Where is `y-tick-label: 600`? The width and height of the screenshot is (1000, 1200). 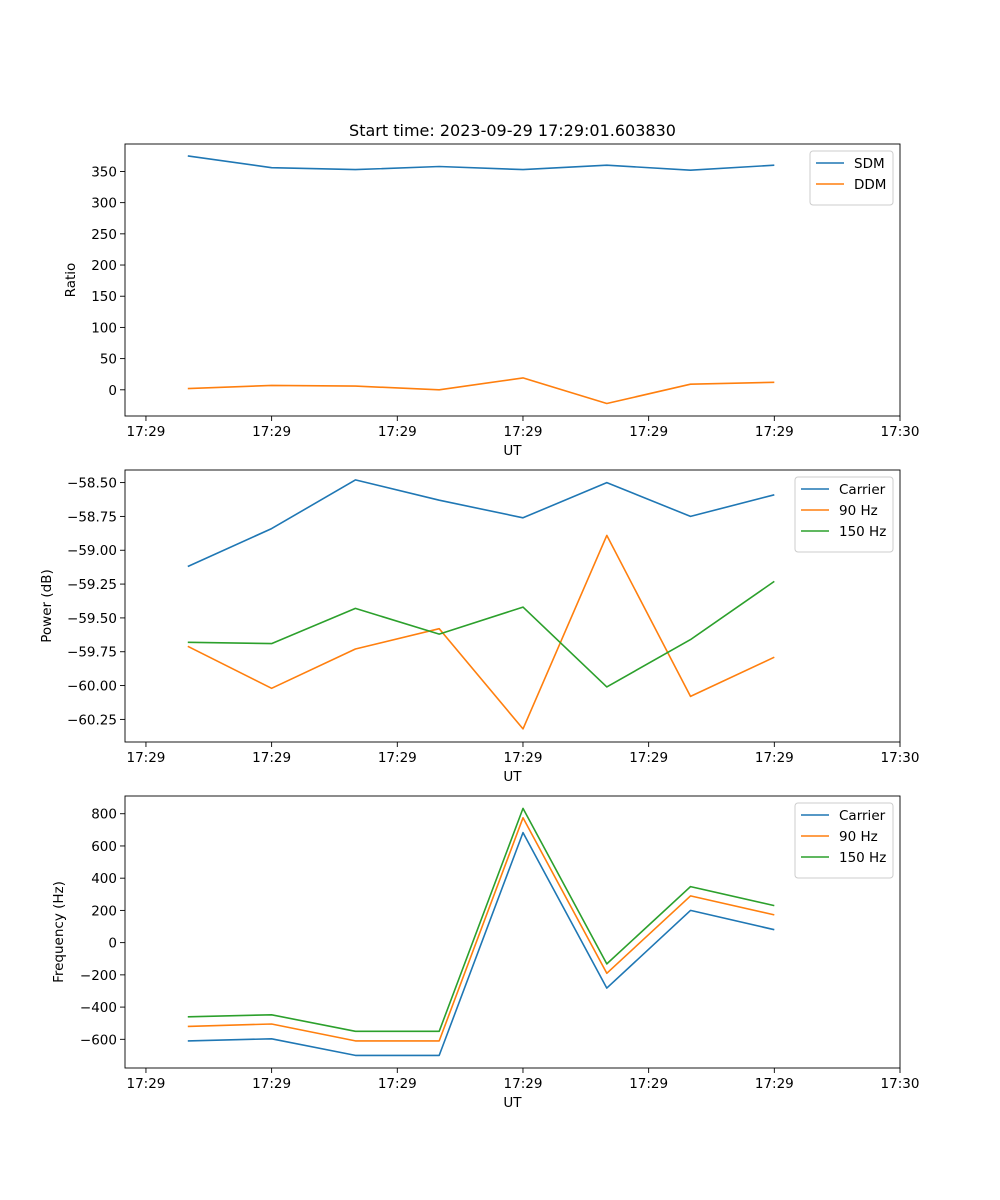
y-tick-label: 600 is located at coordinates (104, 847).